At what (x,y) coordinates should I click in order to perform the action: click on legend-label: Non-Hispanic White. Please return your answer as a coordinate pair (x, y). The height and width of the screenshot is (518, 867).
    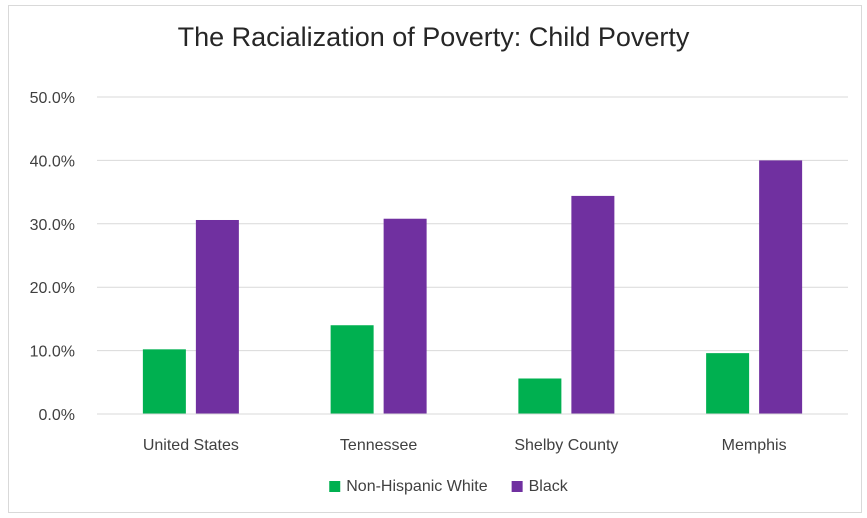
    Looking at the image, I should click on (416, 486).